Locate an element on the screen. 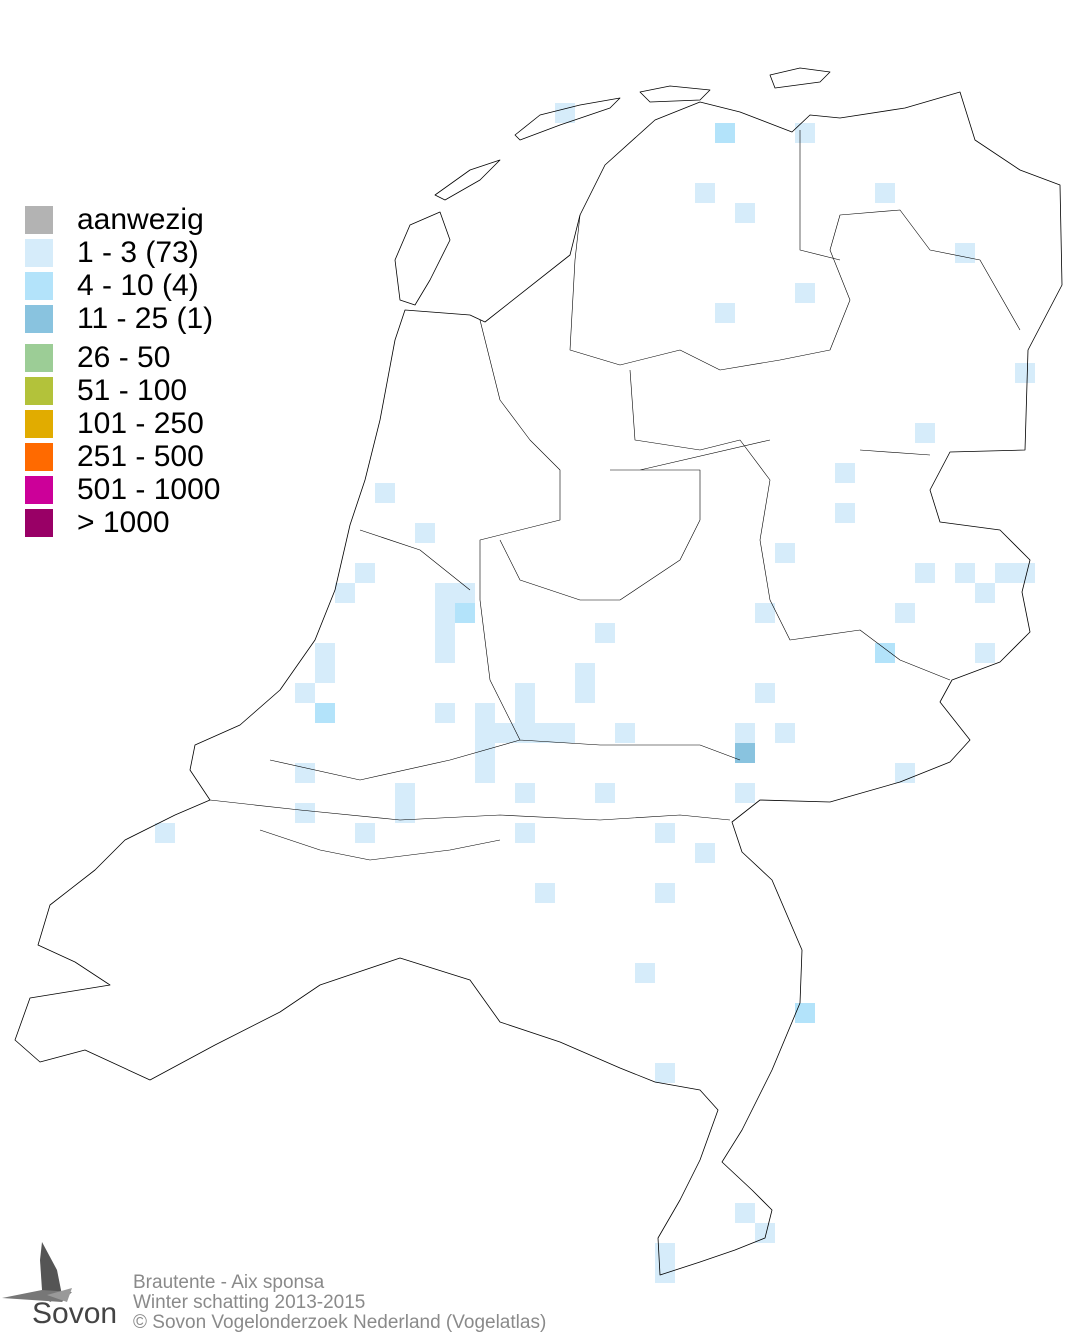 This screenshot has width=1074, height=1340. legend-label: > 1000 is located at coordinates (123, 522).